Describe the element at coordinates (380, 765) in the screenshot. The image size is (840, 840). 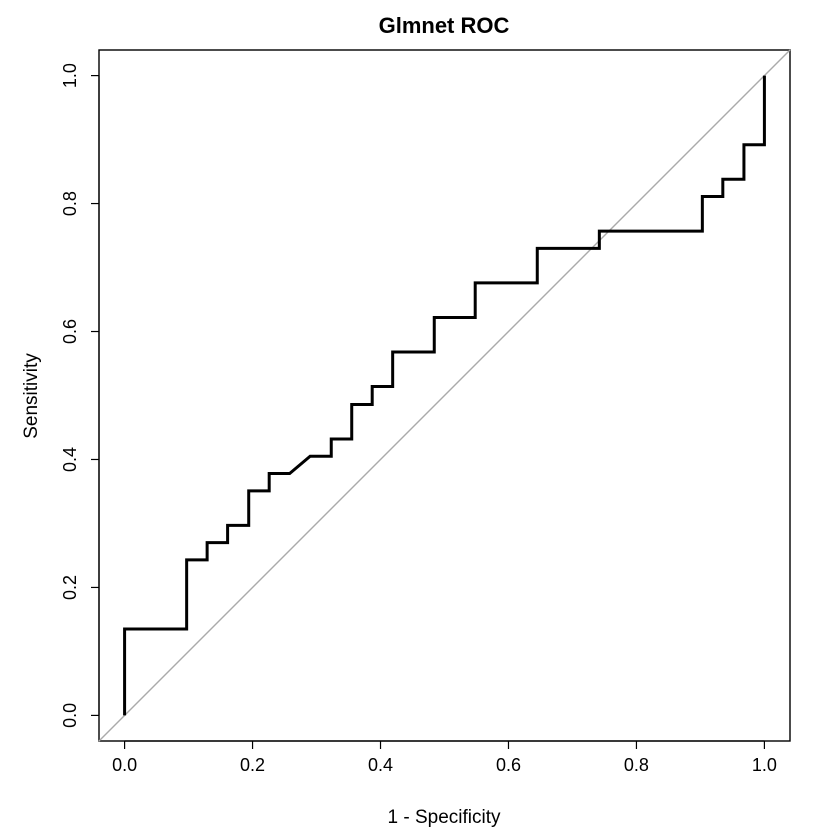
I see `x-tick-label: 0.4` at that location.